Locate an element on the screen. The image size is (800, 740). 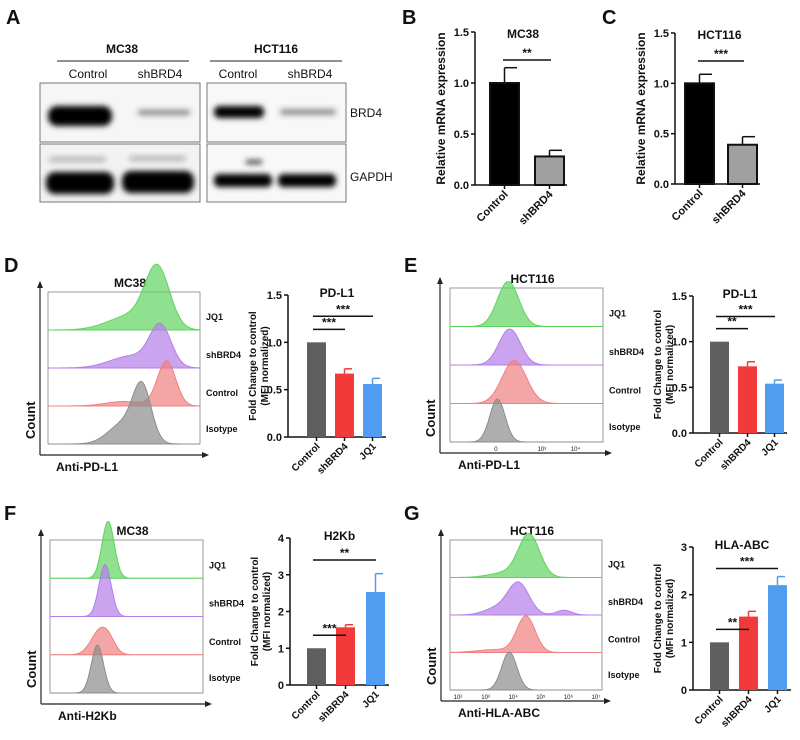
x-axis-label: Anti-H2Kb is located at coordinates (87, 716).